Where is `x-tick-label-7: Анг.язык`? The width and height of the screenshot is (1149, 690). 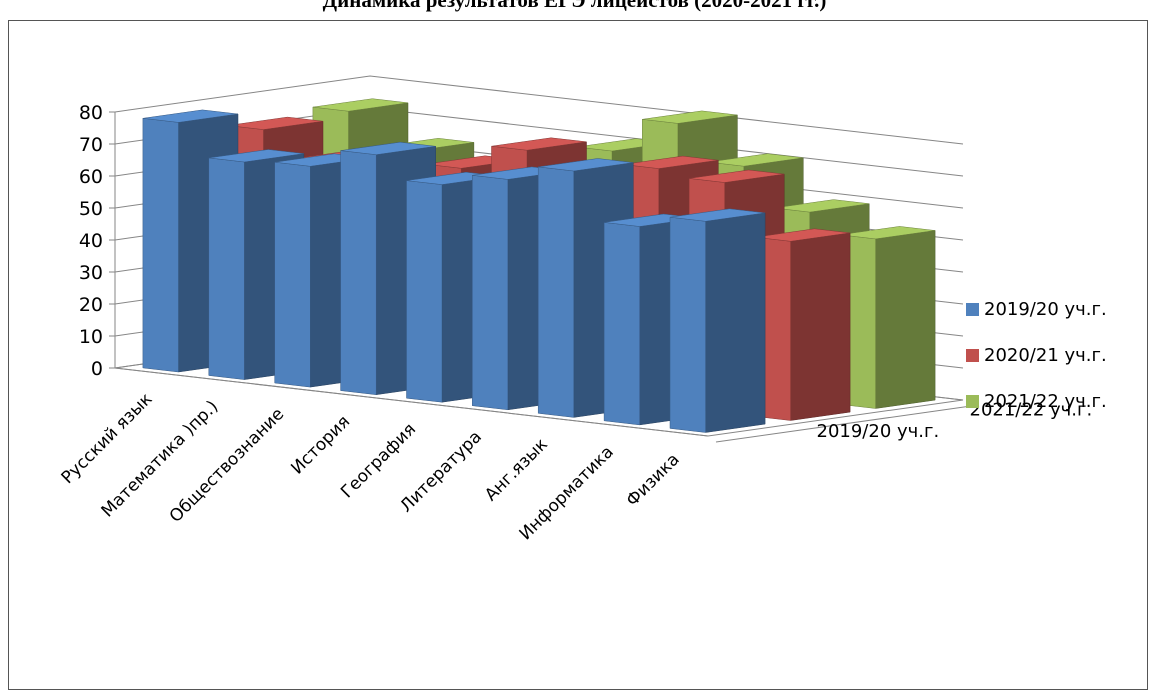 x-tick-label-7: Анг.язык is located at coordinates (516, 469).